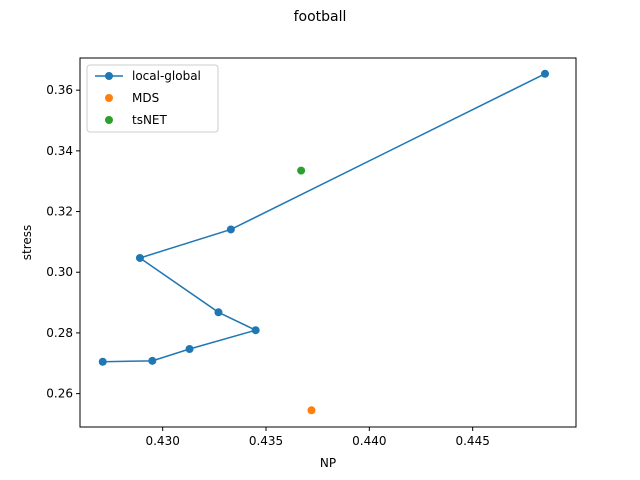 The height and width of the screenshot is (480, 640). I want to click on legend-label-local-global: local-global, so click(166, 76).